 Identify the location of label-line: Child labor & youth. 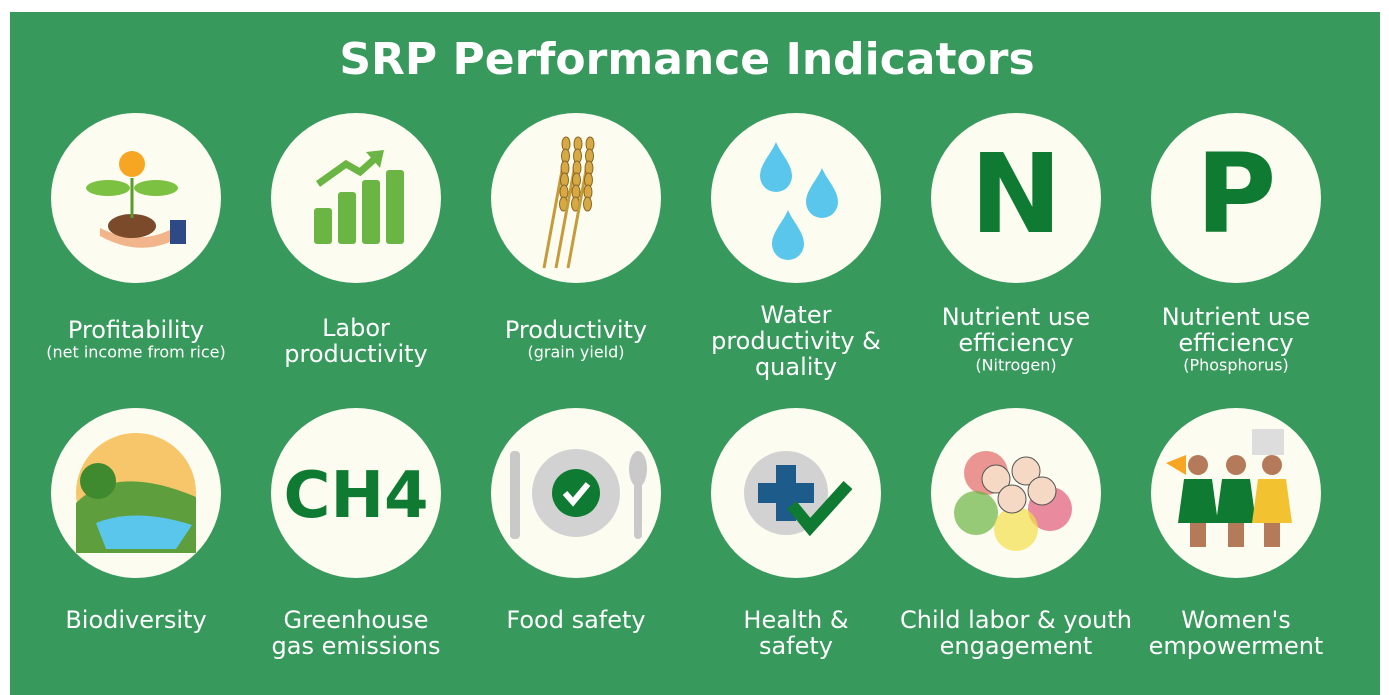
(1016, 620).